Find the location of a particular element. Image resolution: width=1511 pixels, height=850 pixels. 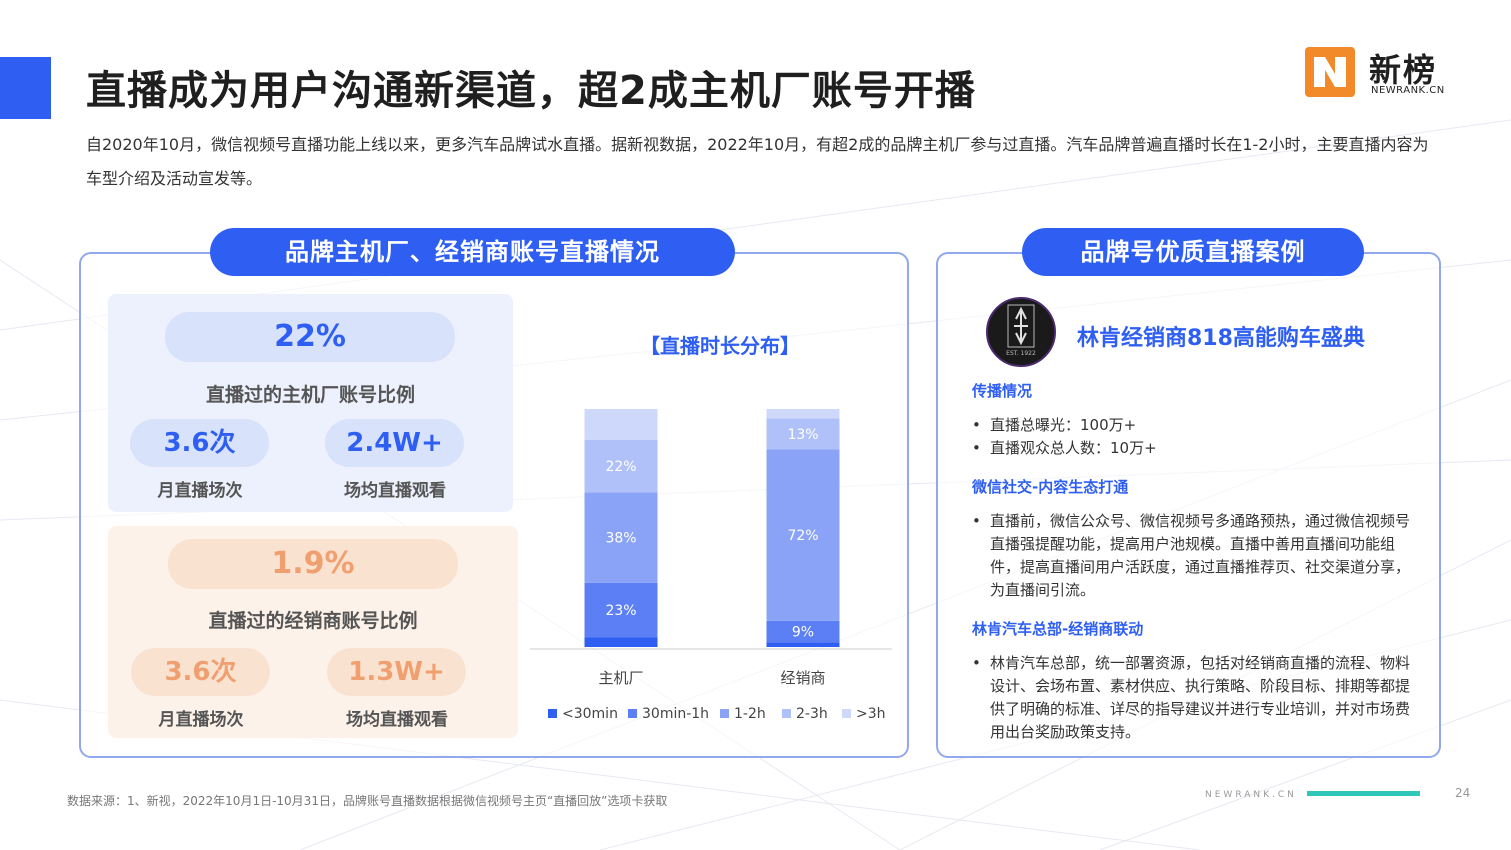

data-label-1: 38% is located at coordinates (620, 539).